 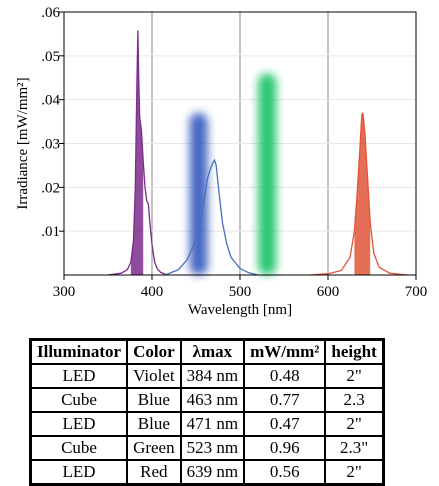 What do you see at coordinates (50, 188) in the screenshot?
I see `y-tick-label: .02` at bounding box center [50, 188].